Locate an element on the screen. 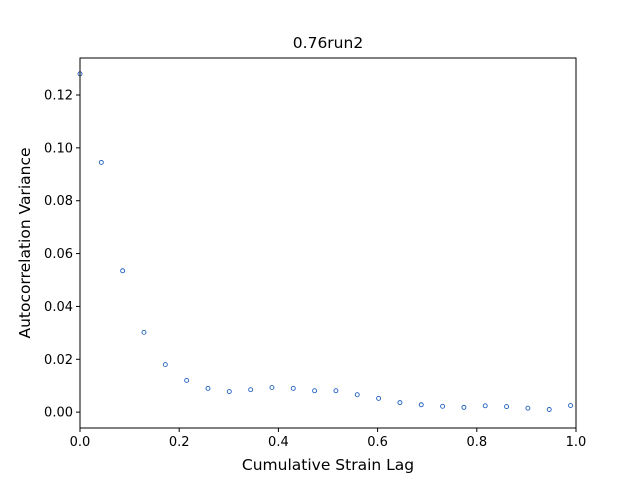  y-axis: 0.00 0.02 0.04 0.06 0.08 0.10 0.12 is located at coordinates (62, 255).